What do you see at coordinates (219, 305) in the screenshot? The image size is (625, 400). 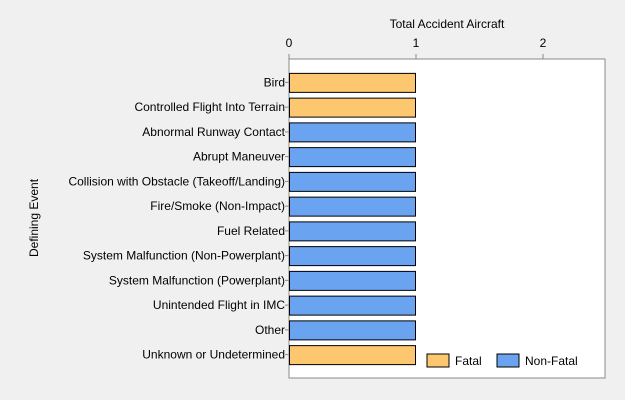 I see `category-label: Unintended Flight in IMC` at bounding box center [219, 305].